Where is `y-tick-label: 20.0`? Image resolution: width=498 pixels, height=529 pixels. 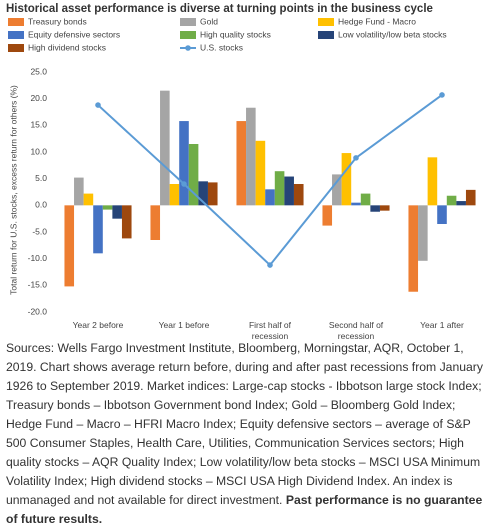
y-tick-label: 20.0 is located at coordinates (38, 98).